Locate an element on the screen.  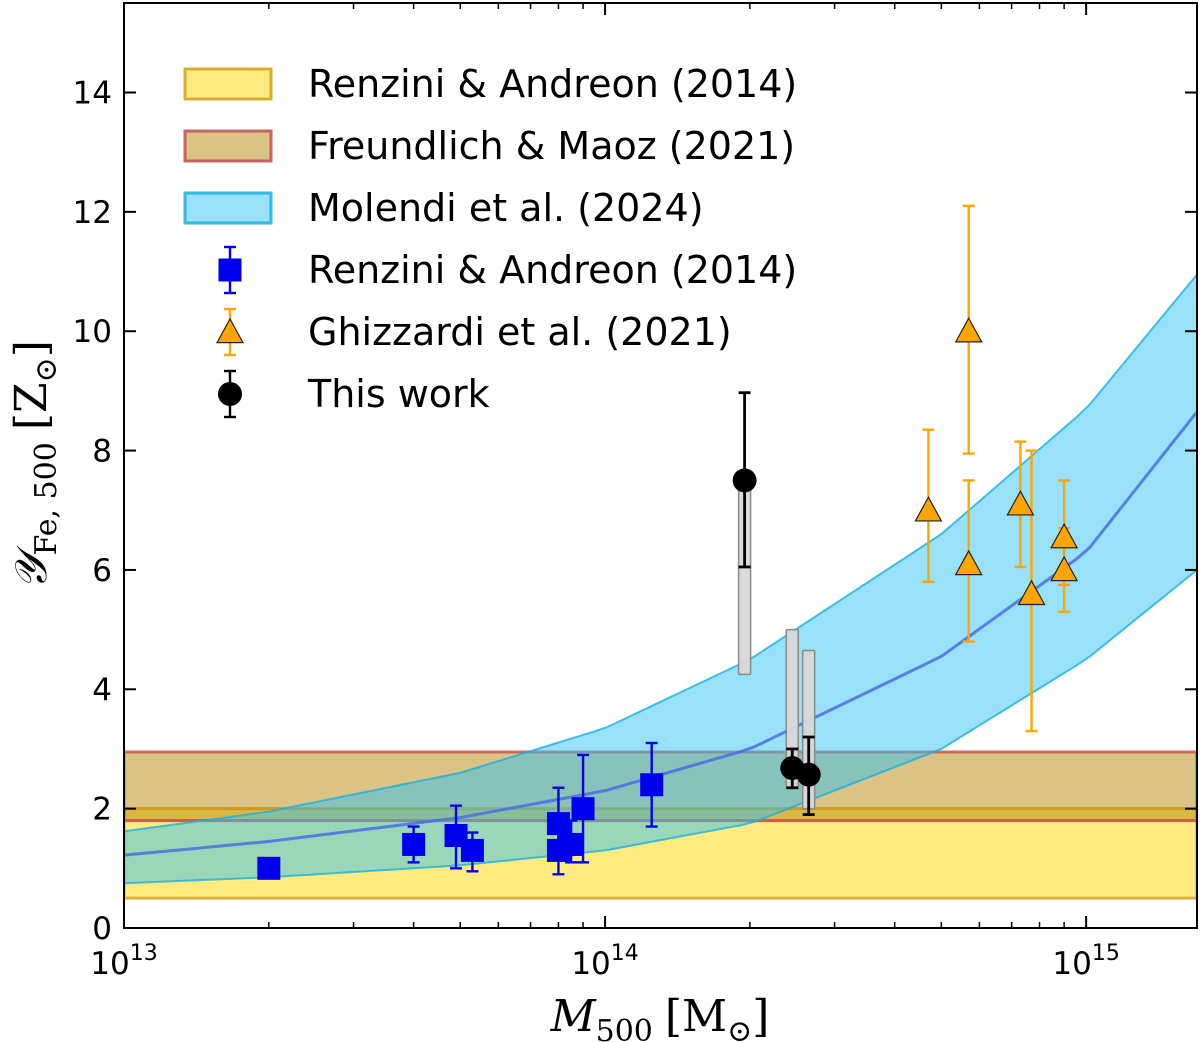
y-tick-label-0: 0 is located at coordinates (102, 929).